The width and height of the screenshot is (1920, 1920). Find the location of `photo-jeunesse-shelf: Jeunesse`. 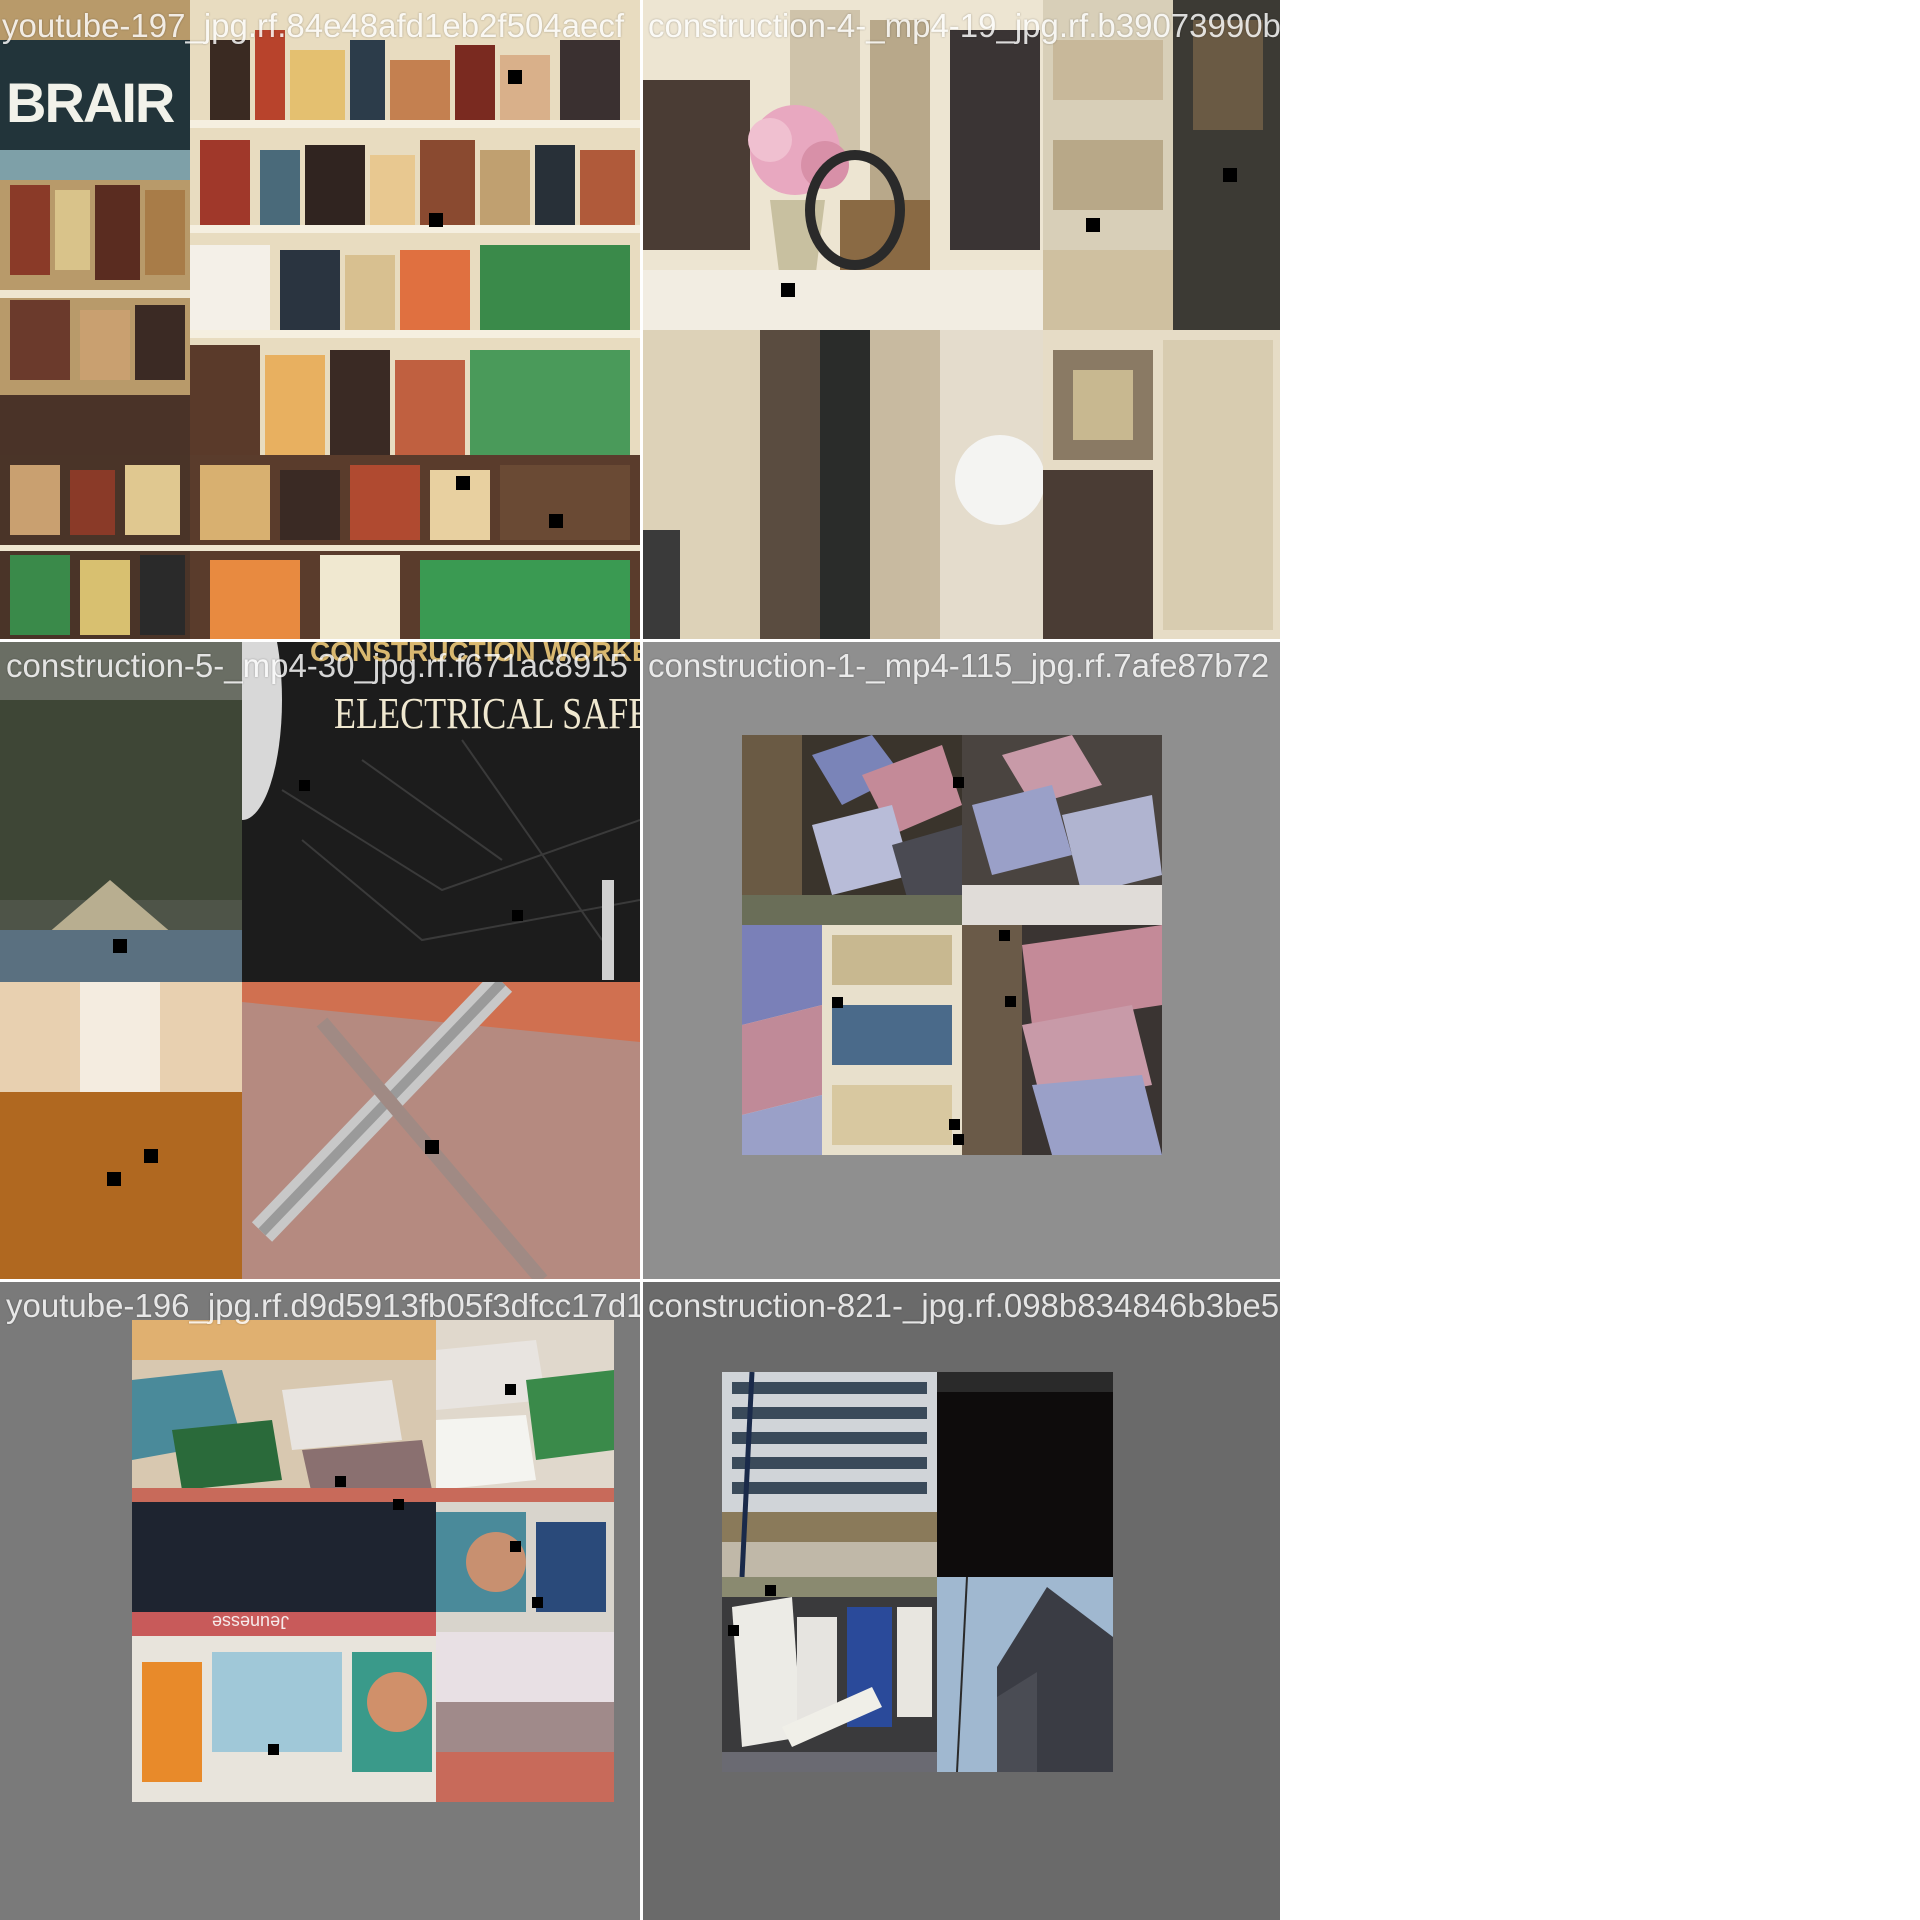

photo-jeunesse-shelf: Jeunesse is located at coordinates (284, 1652).